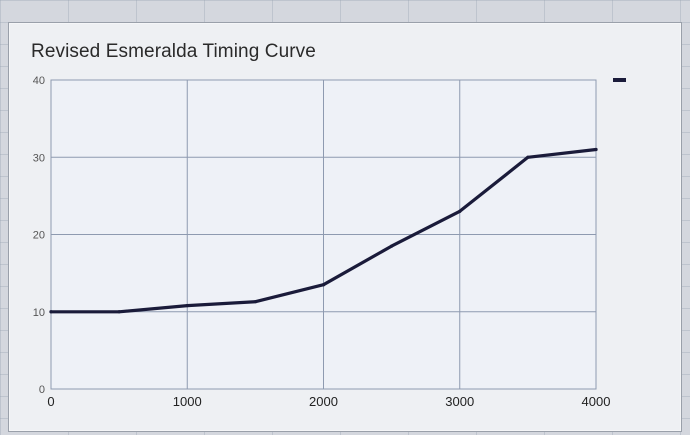 The width and height of the screenshot is (690, 435). I want to click on x-tick-label: 2000, so click(323, 401).